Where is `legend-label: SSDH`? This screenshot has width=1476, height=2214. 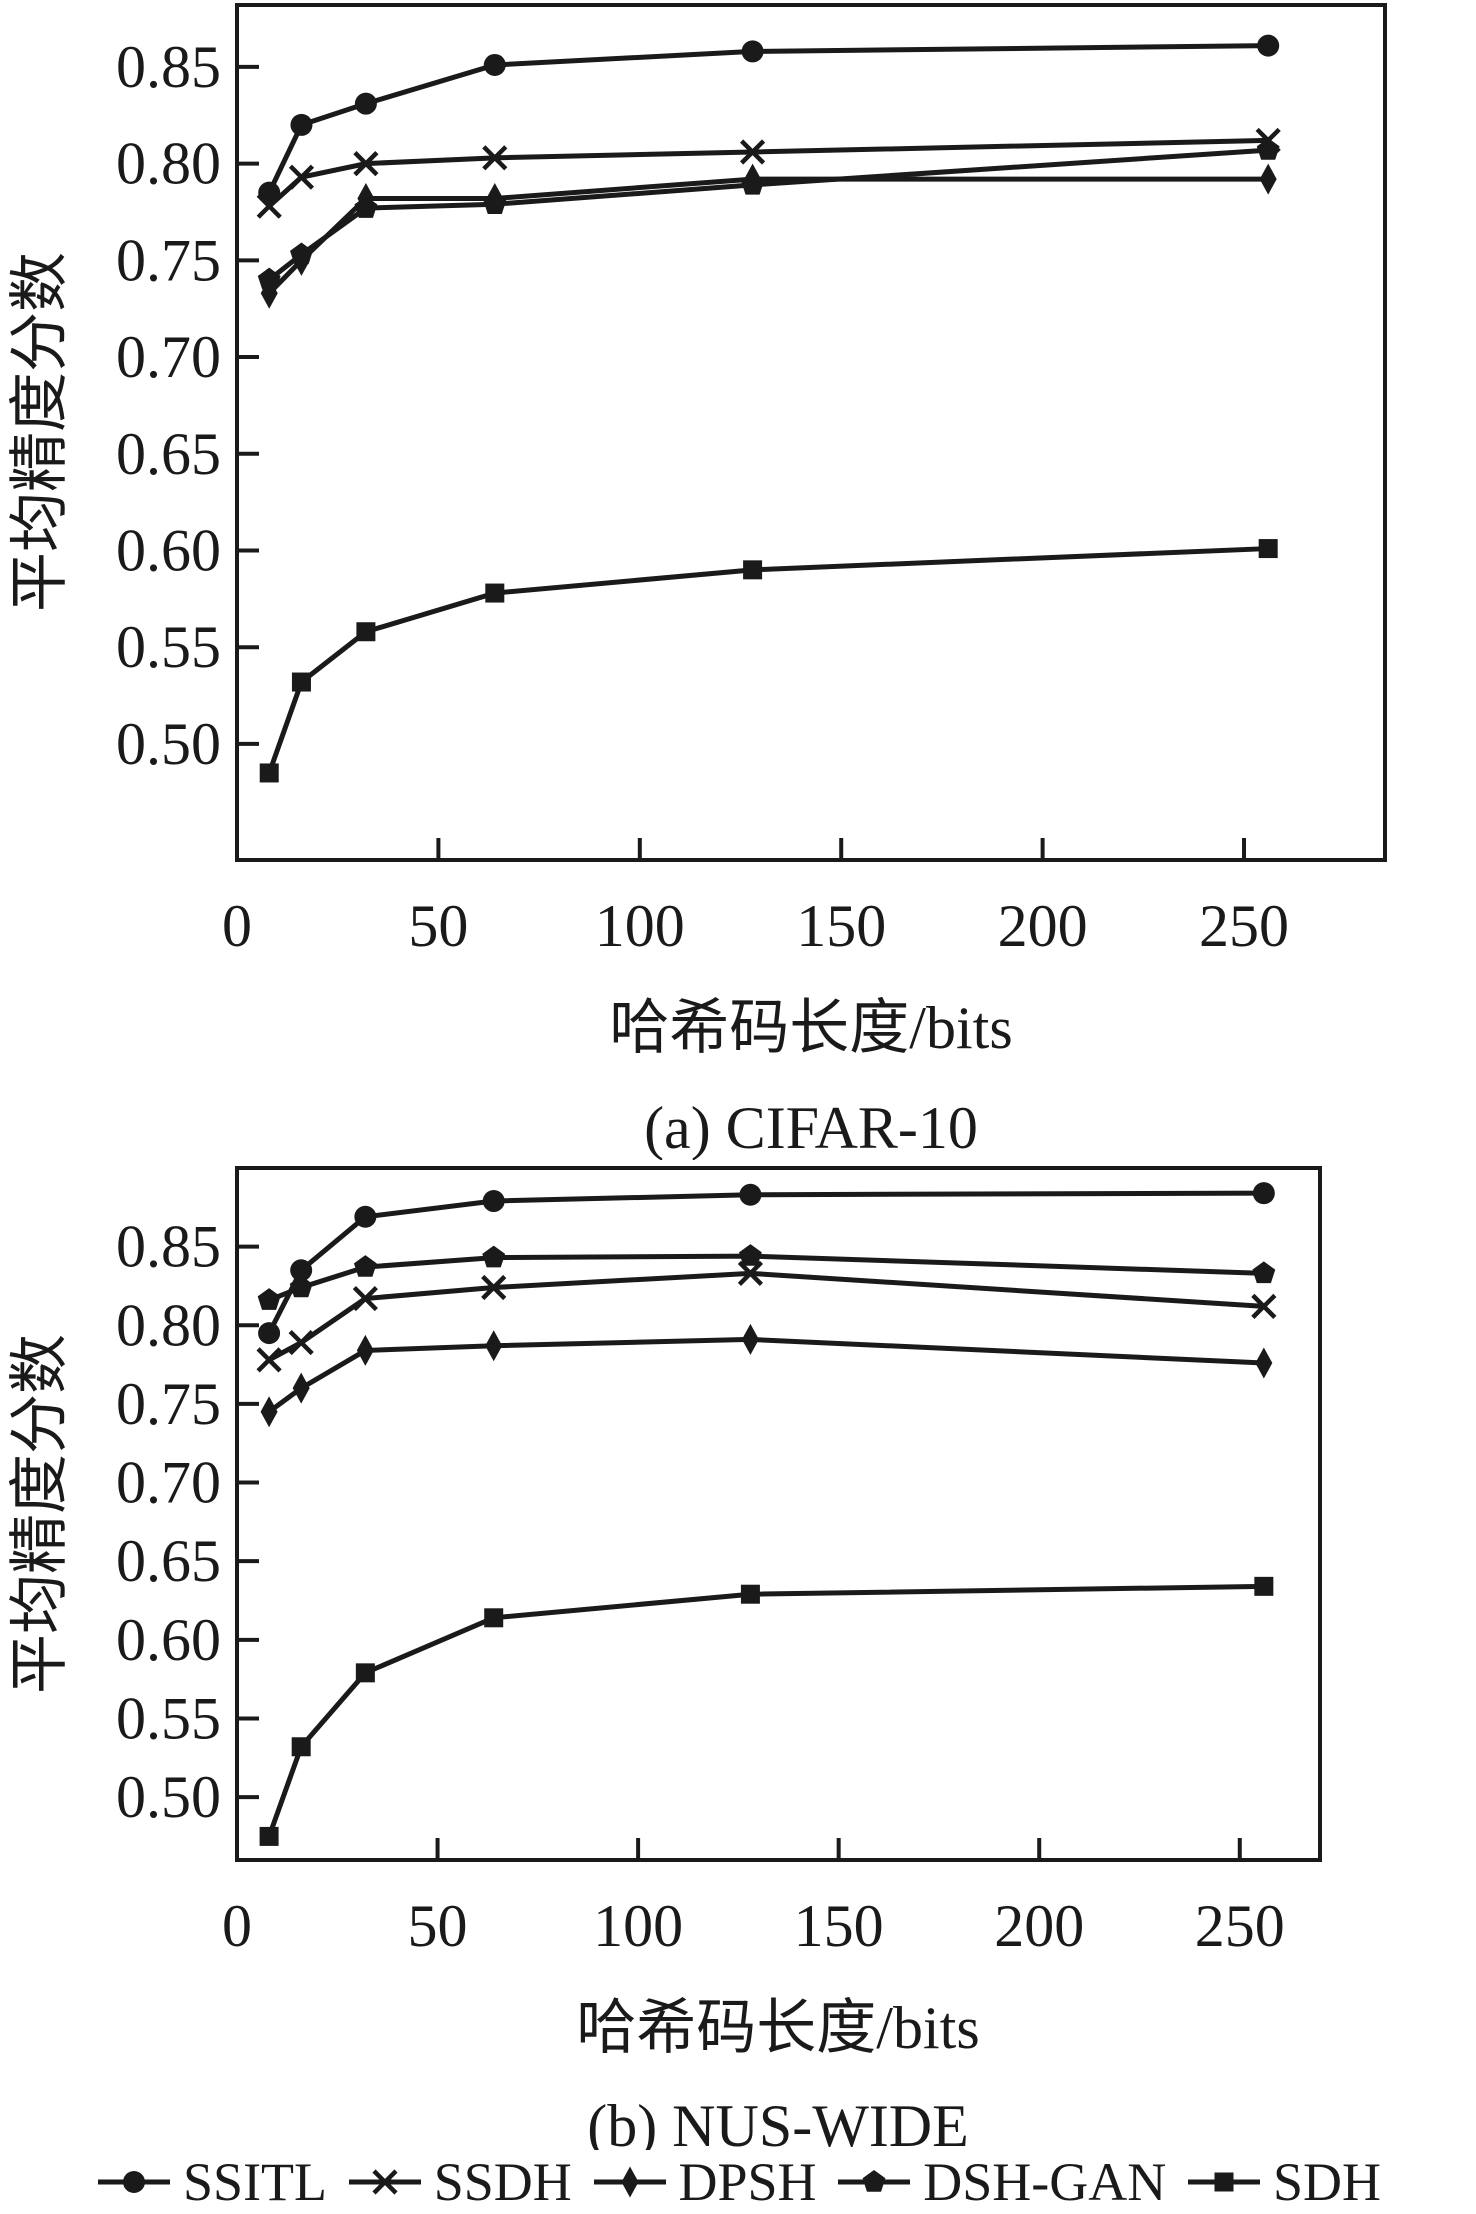
legend-label: SSDH is located at coordinates (502, 2182).